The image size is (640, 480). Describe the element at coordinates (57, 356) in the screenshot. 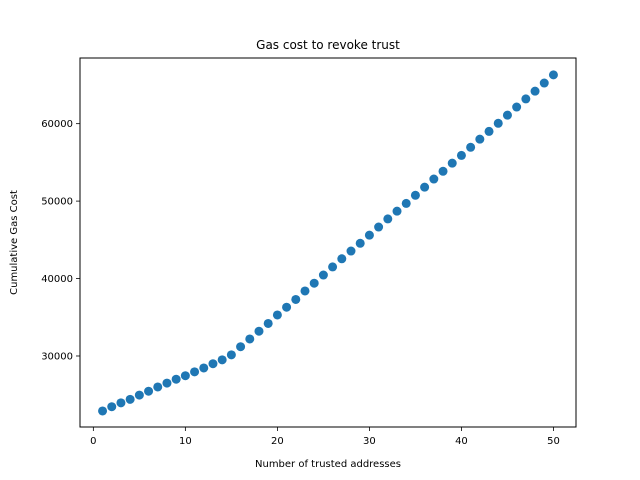

I see `y-tick-label: 30000` at that location.